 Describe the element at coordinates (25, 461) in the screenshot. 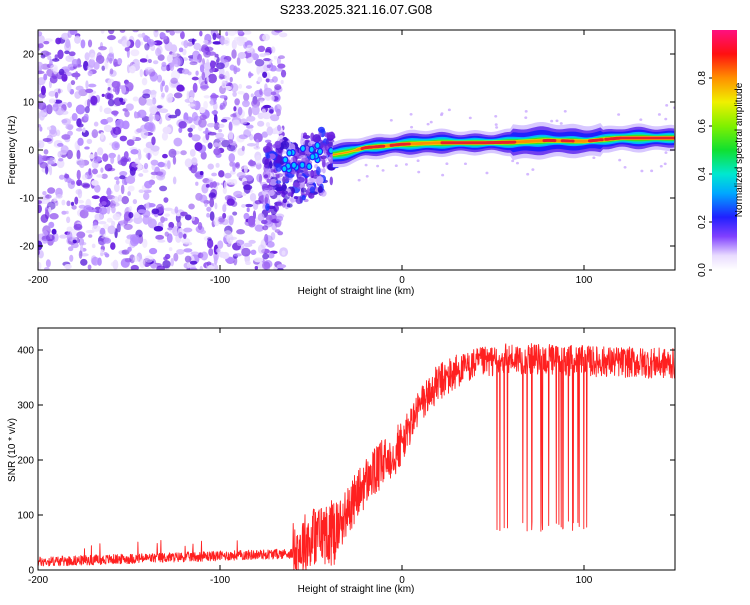

I see `y-tick-label: 200` at that location.